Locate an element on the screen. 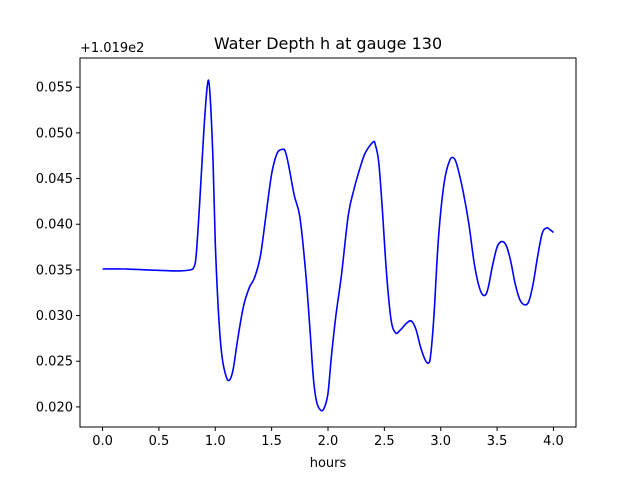  x-tick-label-3: 1.5 is located at coordinates (271, 441).